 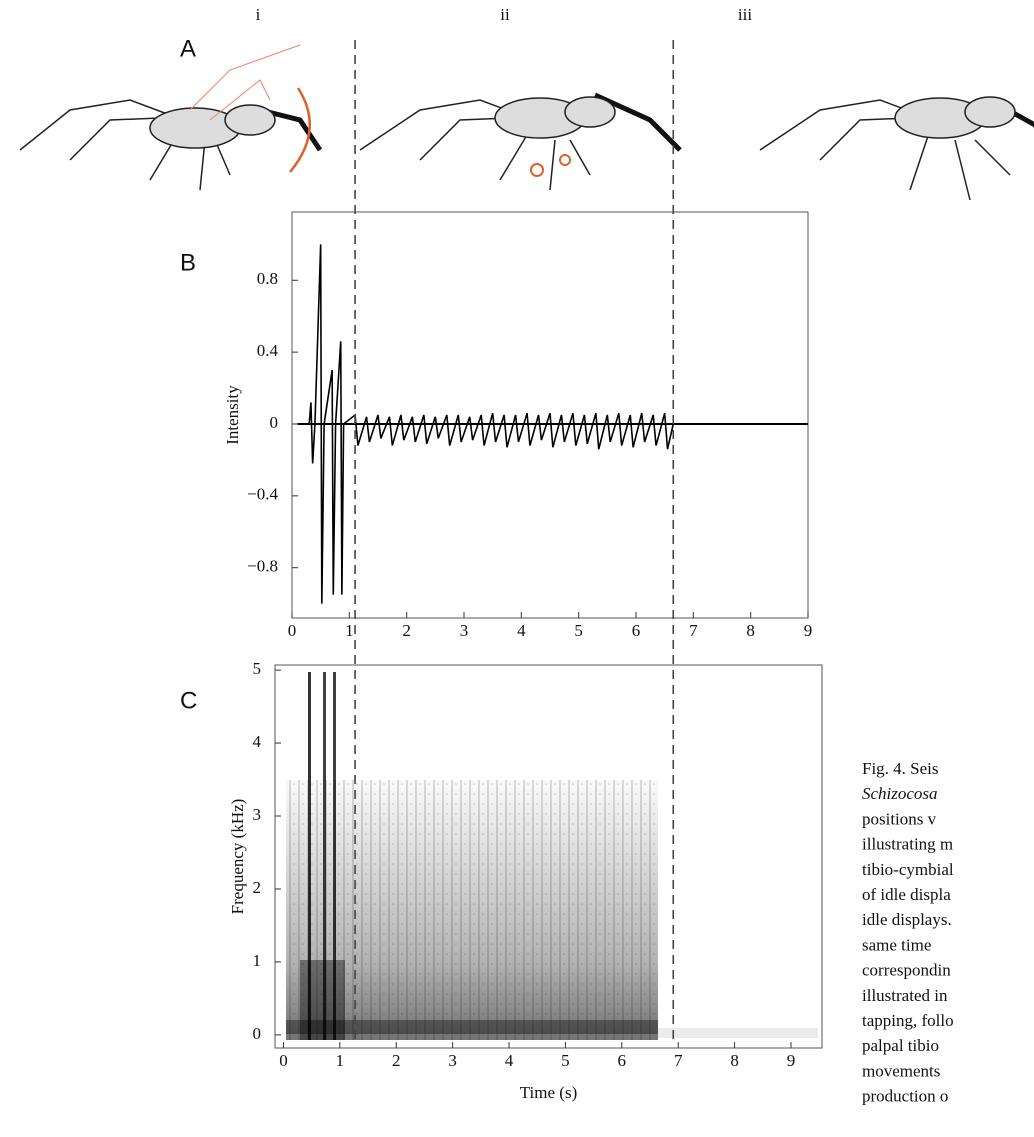 What do you see at coordinates (905, 995) in the screenshot?
I see `caption-line: illustrated in` at bounding box center [905, 995].